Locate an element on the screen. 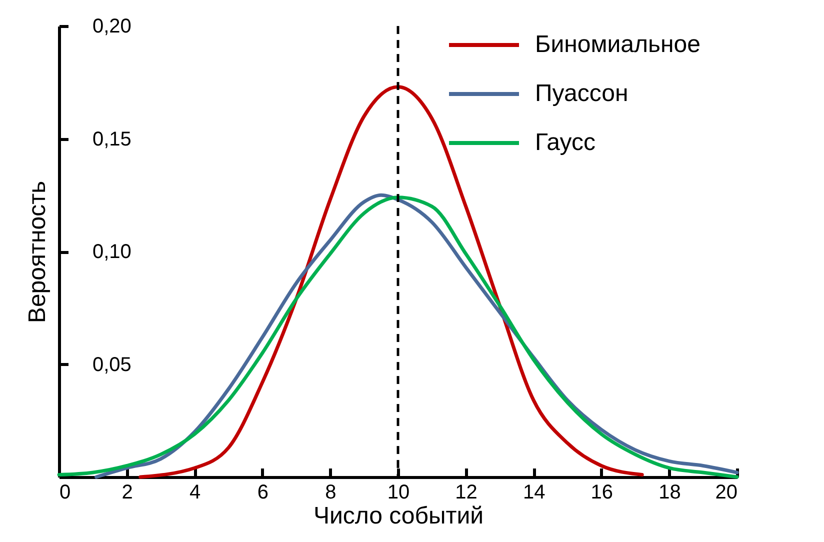 The height and width of the screenshot is (542, 824). x-tick-label: 16 is located at coordinates (602, 493).